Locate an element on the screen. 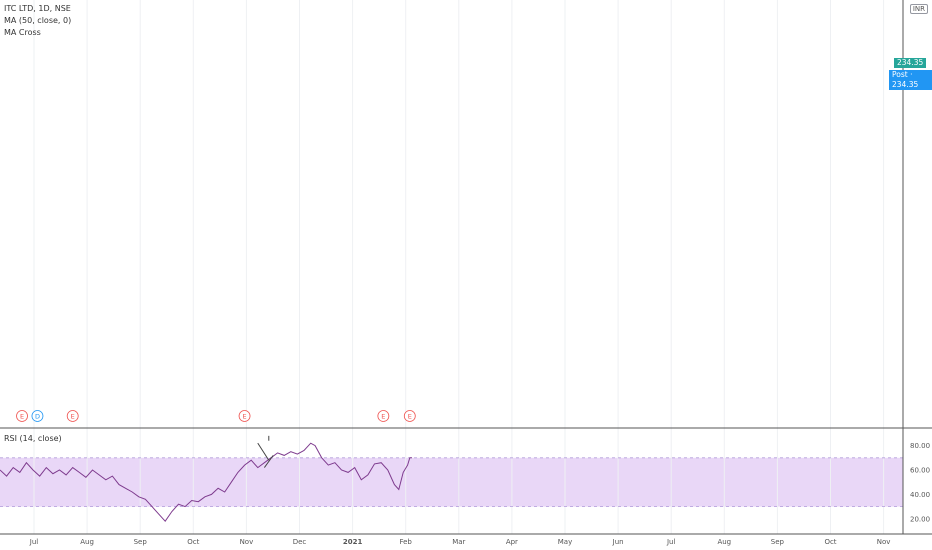 The image size is (932, 550). month-tick-label: Jun is located at coordinates (618, 542).